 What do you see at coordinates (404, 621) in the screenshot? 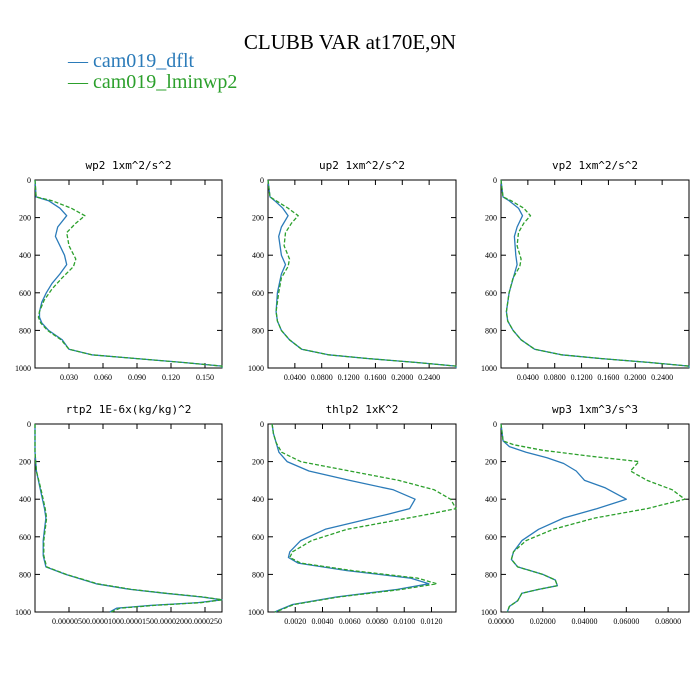
I see `x-tick-label: 0.0100` at bounding box center [404, 621].